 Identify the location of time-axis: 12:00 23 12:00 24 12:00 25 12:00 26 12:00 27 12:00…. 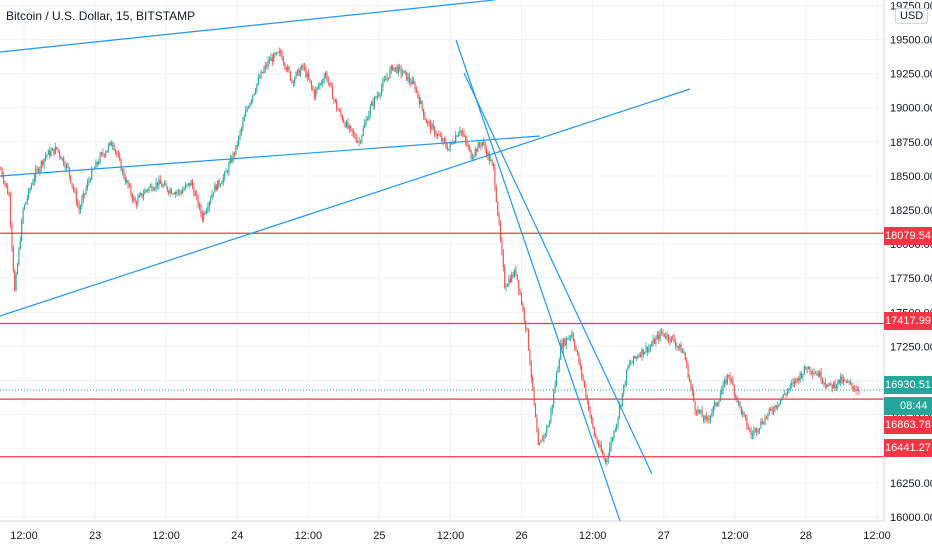
(450, 536).